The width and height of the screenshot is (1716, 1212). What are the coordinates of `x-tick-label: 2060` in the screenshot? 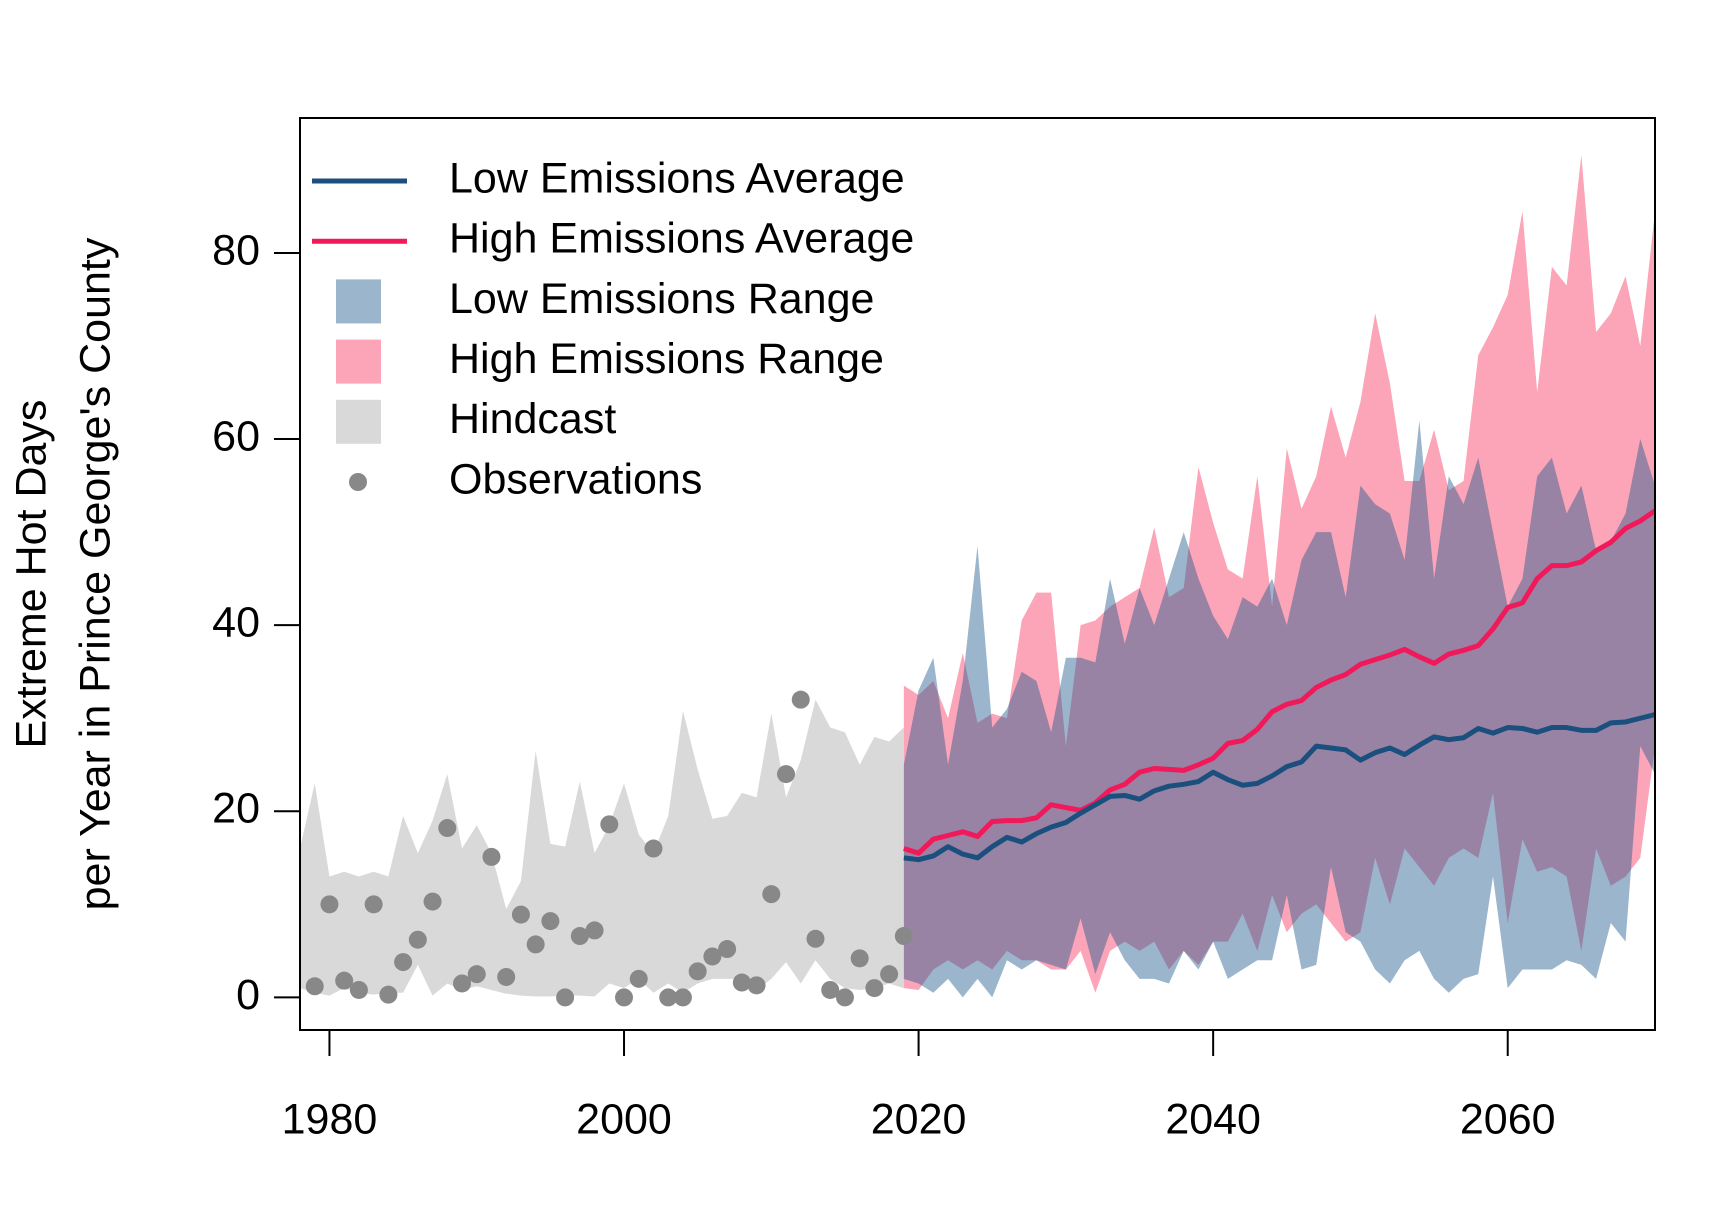 It's located at (1508, 1119).